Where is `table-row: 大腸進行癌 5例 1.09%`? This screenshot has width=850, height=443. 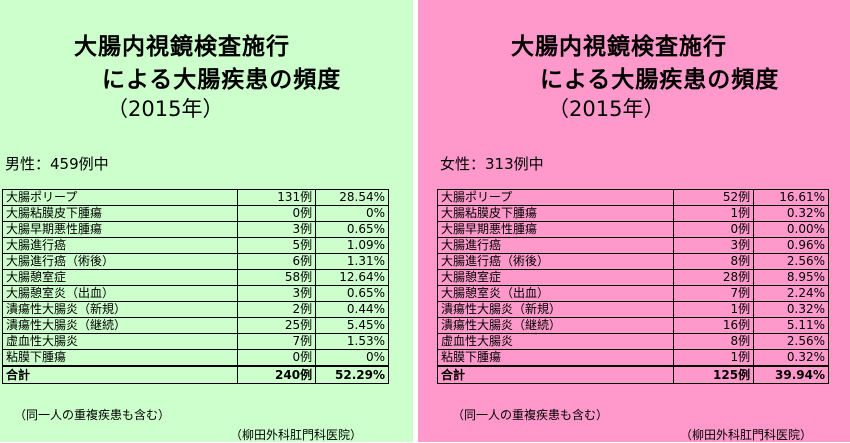 table-row: 大腸進行癌 5例 1.09% is located at coordinates (195, 245).